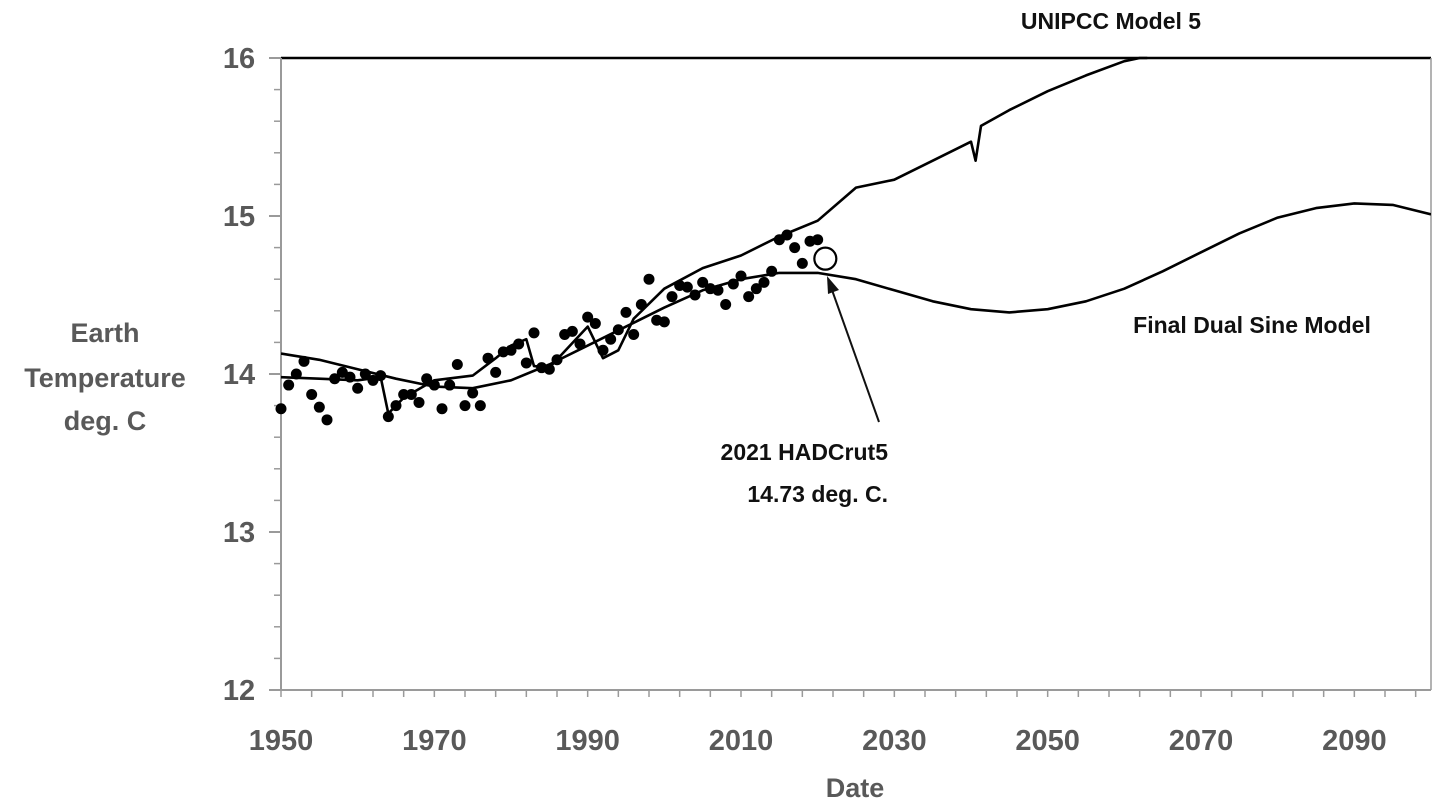  What do you see at coordinates (855, 788) in the screenshot?
I see `x-axis-title: Date` at bounding box center [855, 788].